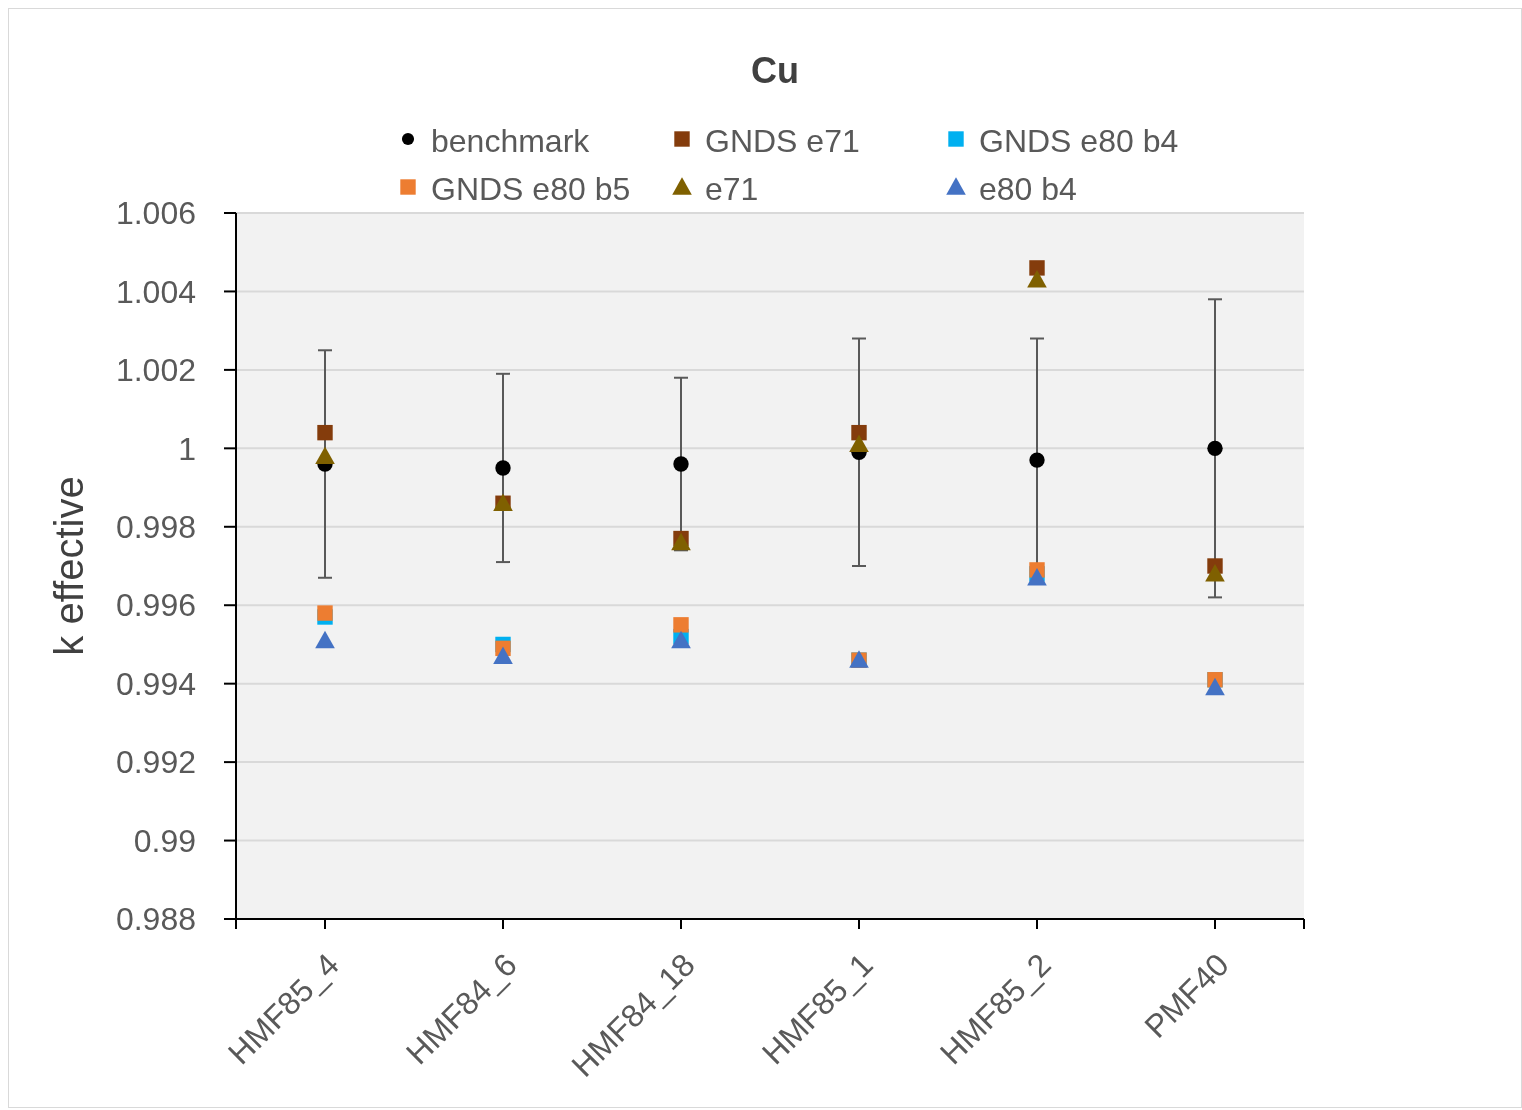 Image resolution: width=1522 pixels, height=1110 pixels. What do you see at coordinates (1079, 141) in the screenshot?
I see `legend-label: GNDS e80 b4` at bounding box center [1079, 141].